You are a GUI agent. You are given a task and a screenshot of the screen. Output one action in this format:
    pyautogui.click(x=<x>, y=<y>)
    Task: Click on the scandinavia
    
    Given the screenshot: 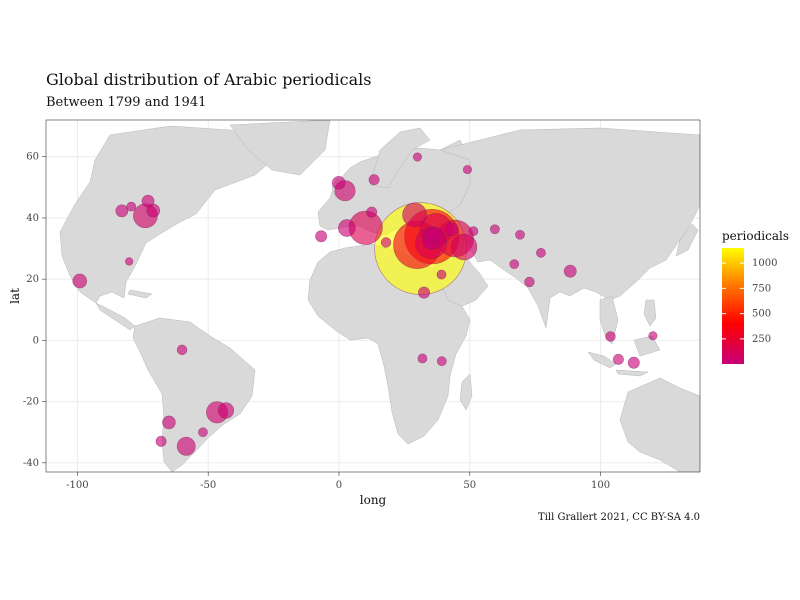 What is the action you would take?
    pyautogui.click(x=400, y=158)
    